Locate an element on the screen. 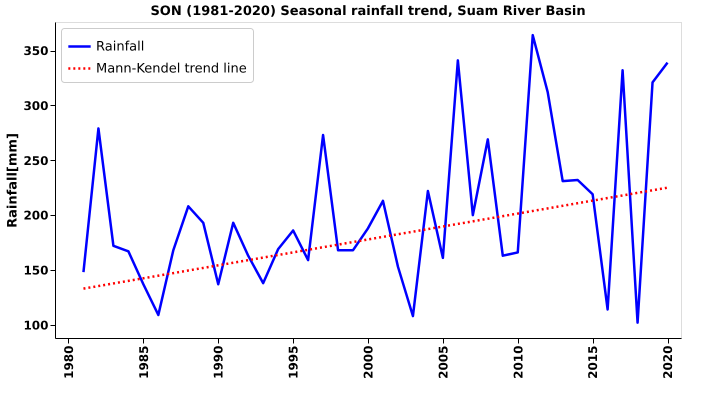 This screenshot has width=724, height=406. x-tick-label: 2010 is located at coordinates (518, 362).